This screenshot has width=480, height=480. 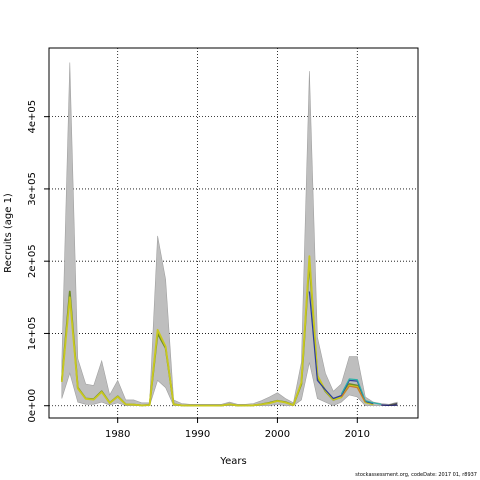 What do you see at coordinates (117, 434) in the screenshot?
I see `x-tick-label: 1980` at bounding box center [117, 434].